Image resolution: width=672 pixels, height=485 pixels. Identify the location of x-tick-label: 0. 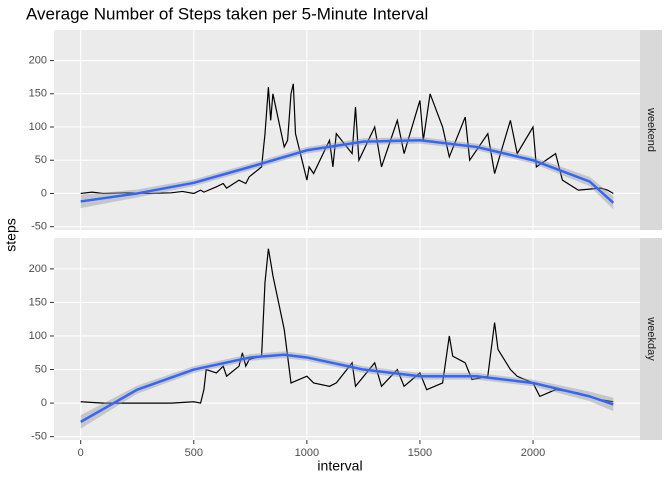
(81, 453).